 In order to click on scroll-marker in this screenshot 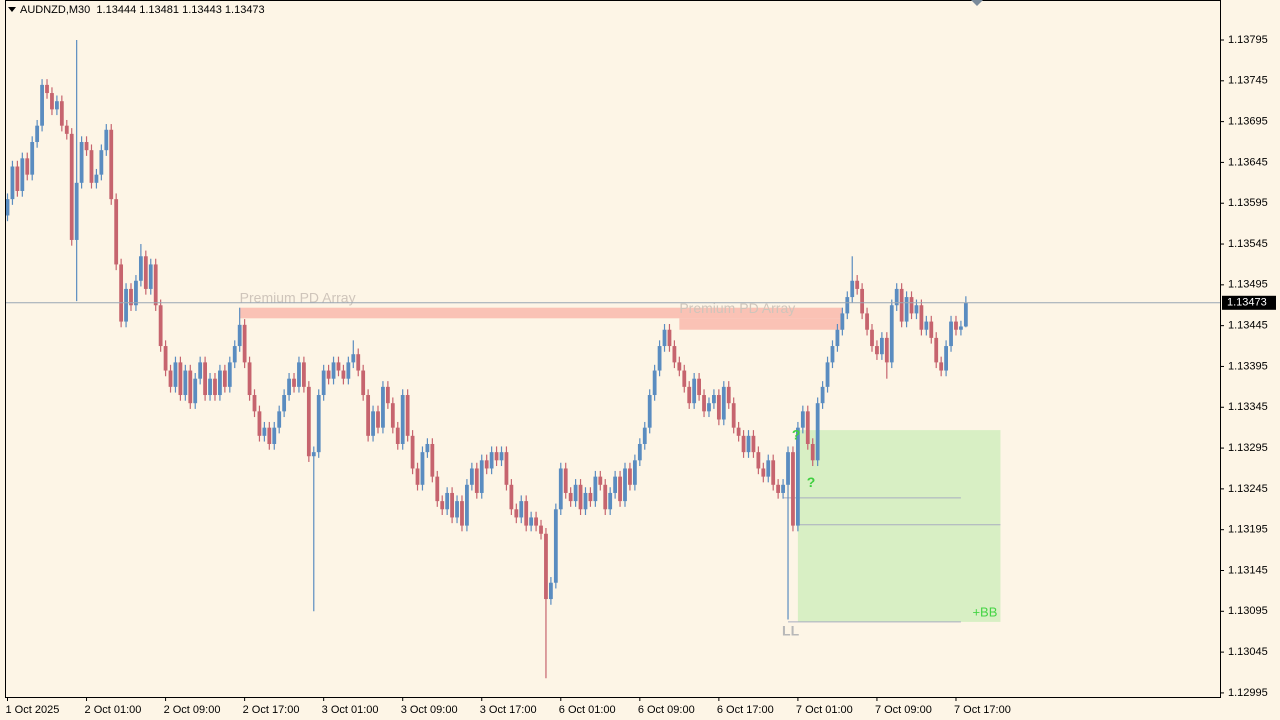, I will do `click(977, 3)`.